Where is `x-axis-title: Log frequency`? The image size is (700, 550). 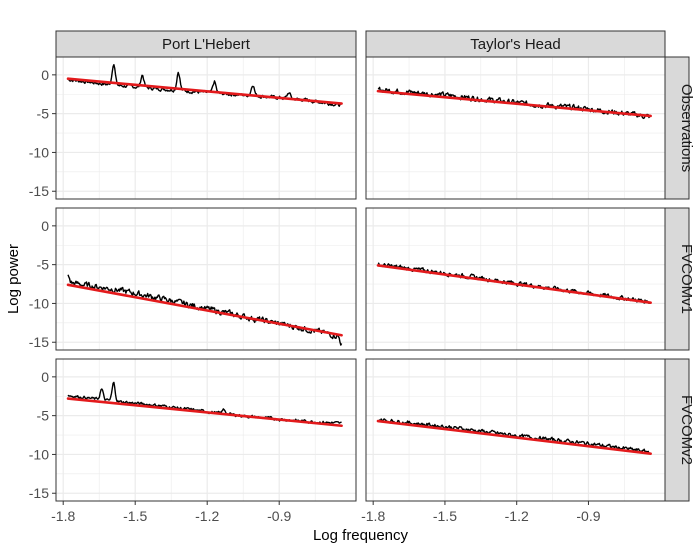 x-axis-title: Log frequency is located at coordinates (361, 535).